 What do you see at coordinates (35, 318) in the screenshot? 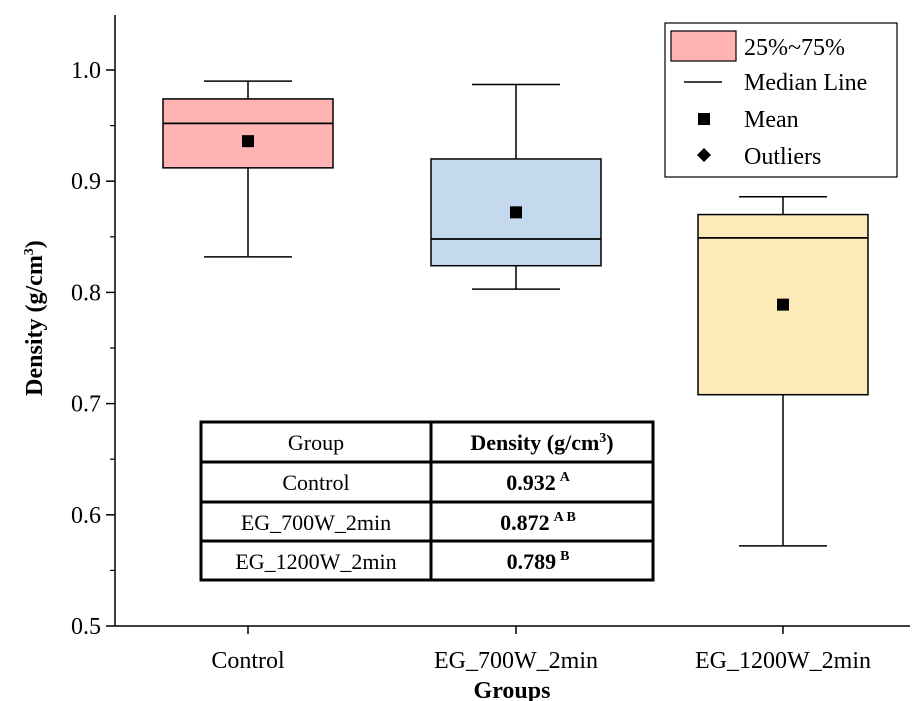
I see `y-axis-title: Density (g/cm3)` at bounding box center [35, 318].